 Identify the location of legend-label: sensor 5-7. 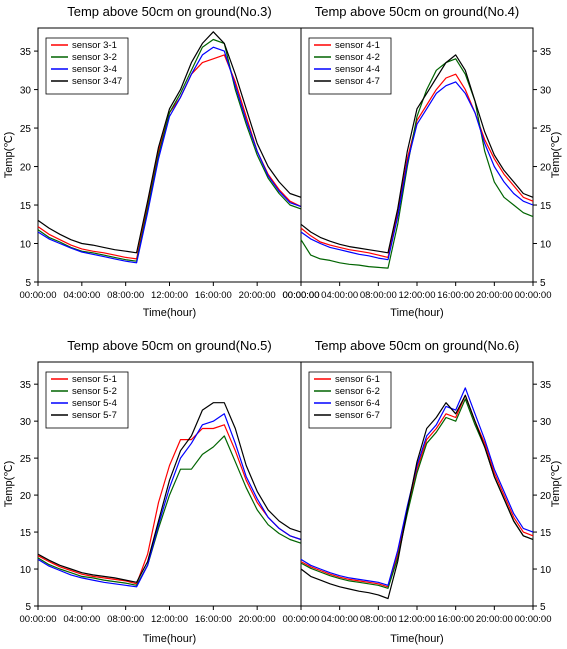
(94, 415).